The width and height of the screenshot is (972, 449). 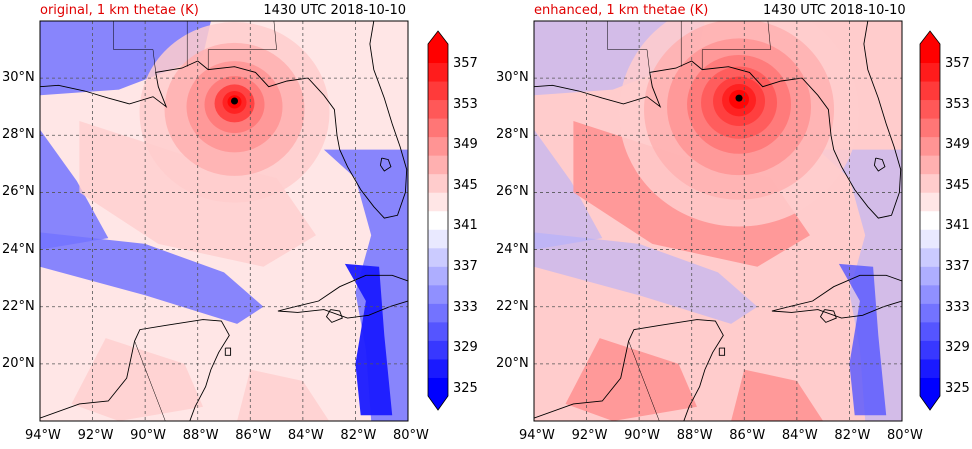 What do you see at coordinates (621, 10) in the screenshot?
I see `panel-title: enhanced, 1 km thetae (K)` at bounding box center [621, 10].